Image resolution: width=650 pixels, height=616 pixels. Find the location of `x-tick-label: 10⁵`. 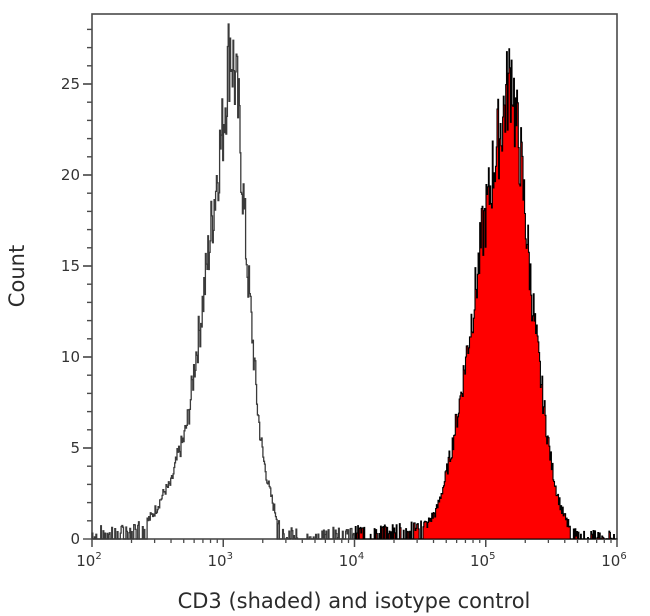

x-tick-label: 10⁵ is located at coordinates (482, 560).